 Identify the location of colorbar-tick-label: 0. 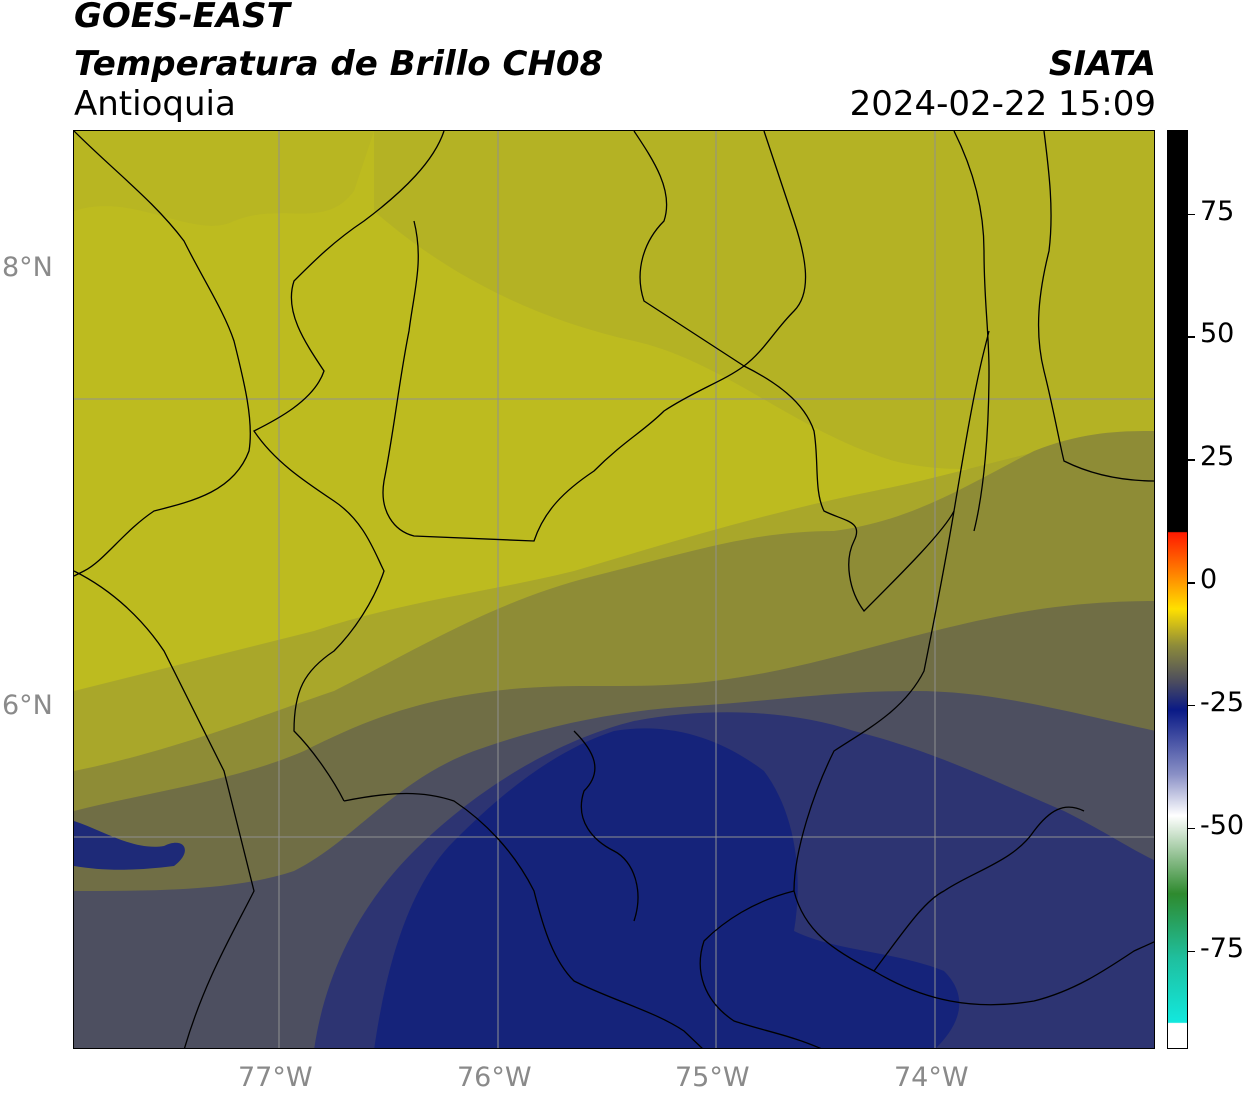
(1209, 580).